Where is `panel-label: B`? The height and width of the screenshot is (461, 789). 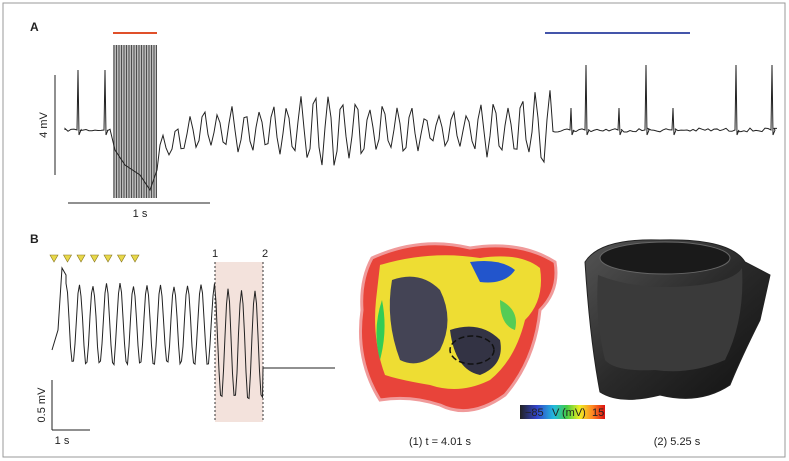 panel-label: B is located at coordinates (34, 239).